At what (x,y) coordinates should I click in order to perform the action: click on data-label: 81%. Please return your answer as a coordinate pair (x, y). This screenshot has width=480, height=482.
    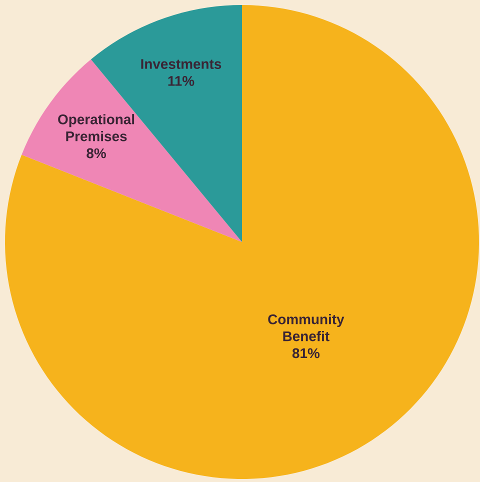
    Looking at the image, I should click on (306, 353).